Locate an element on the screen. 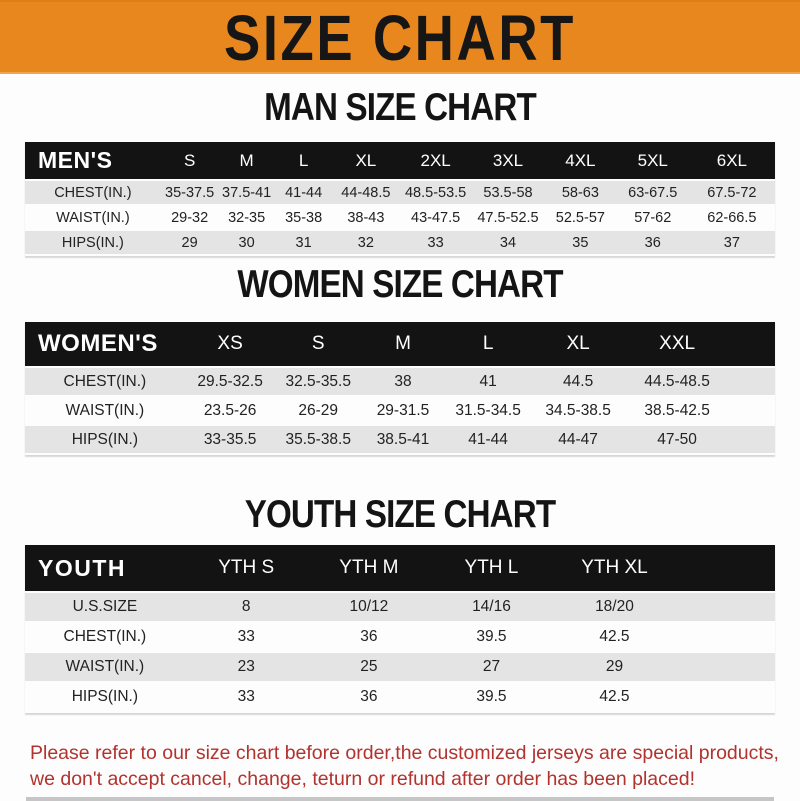 This screenshot has height=801, width=800. size-cell: 48.5-53.5 is located at coordinates (435, 192).